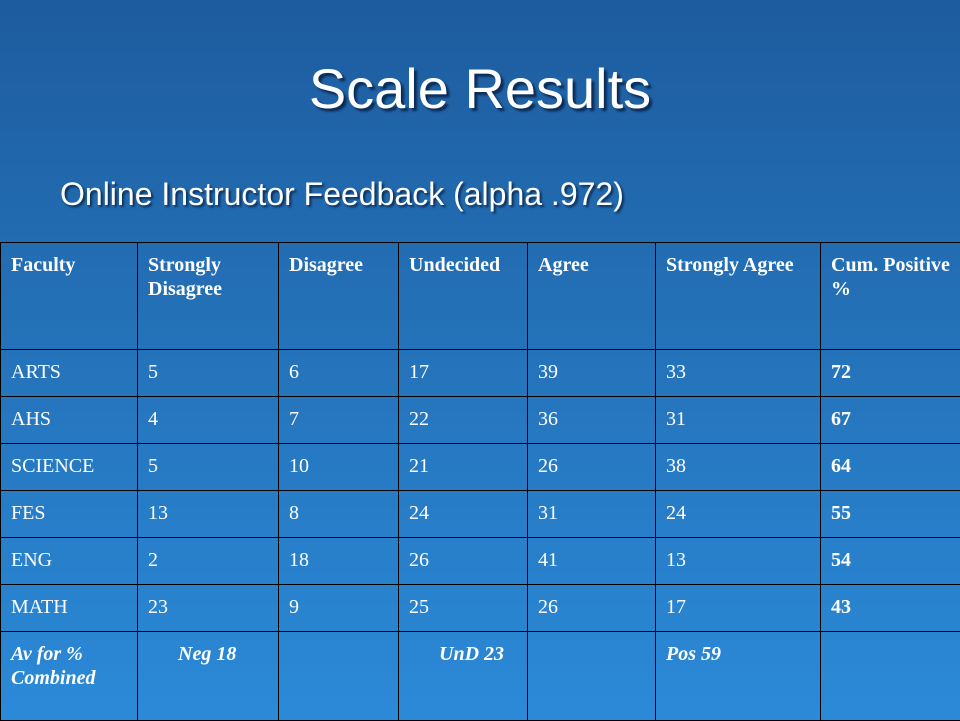 The image size is (960, 721). Describe the element at coordinates (890, 467) in the screenshot. I see `value-cell: 64` at that location.